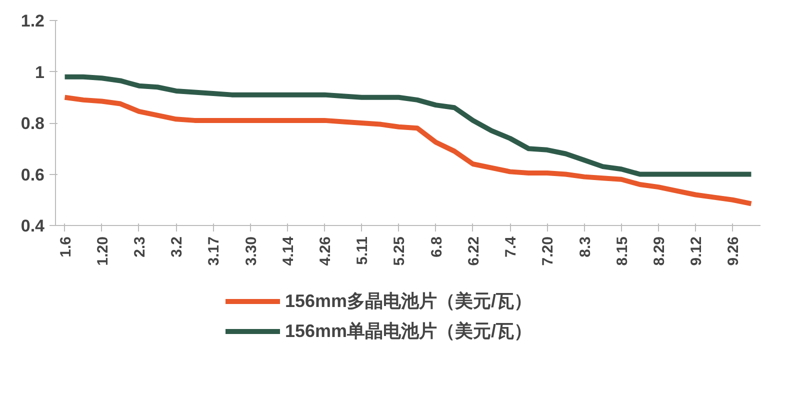  I want to click on x-tick-label: 5.11, so click(363, 250).